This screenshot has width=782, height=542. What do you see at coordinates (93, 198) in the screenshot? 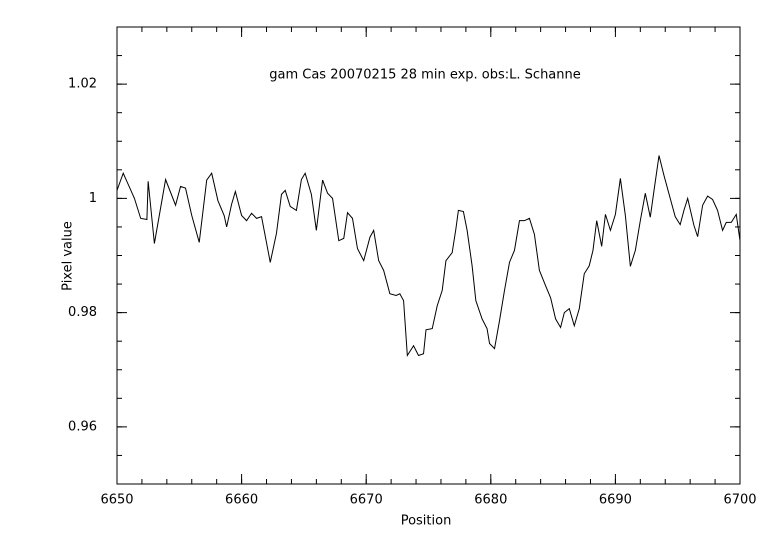
I see `y-tick-label: 1` at bounding box center [93, 198].